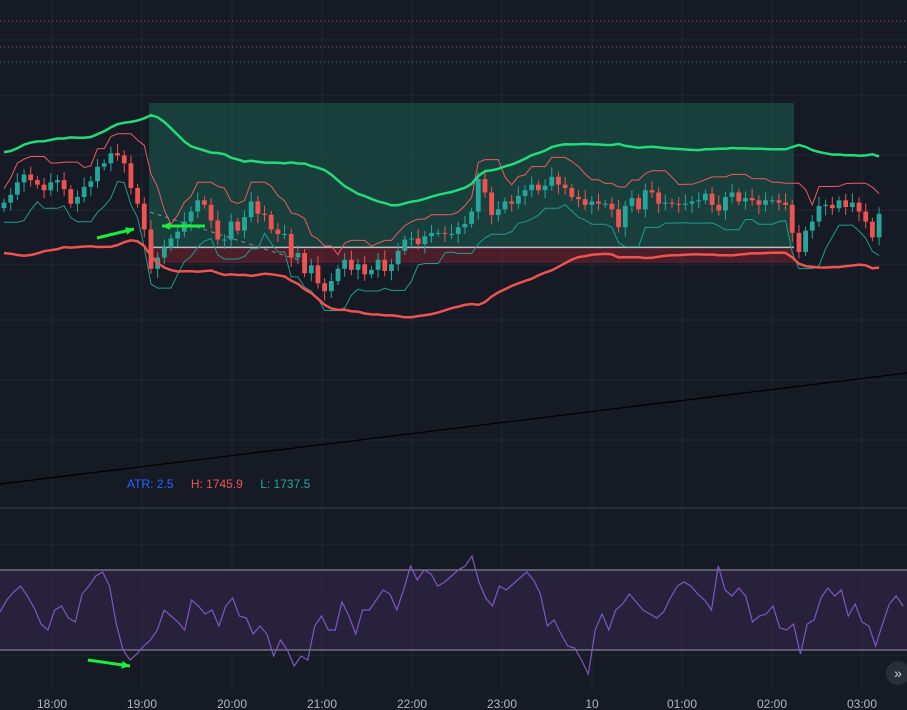  What do you see at coordinates (441, 160) in the screenshot?
I see `upper-band` at bounding box center [441, 160].